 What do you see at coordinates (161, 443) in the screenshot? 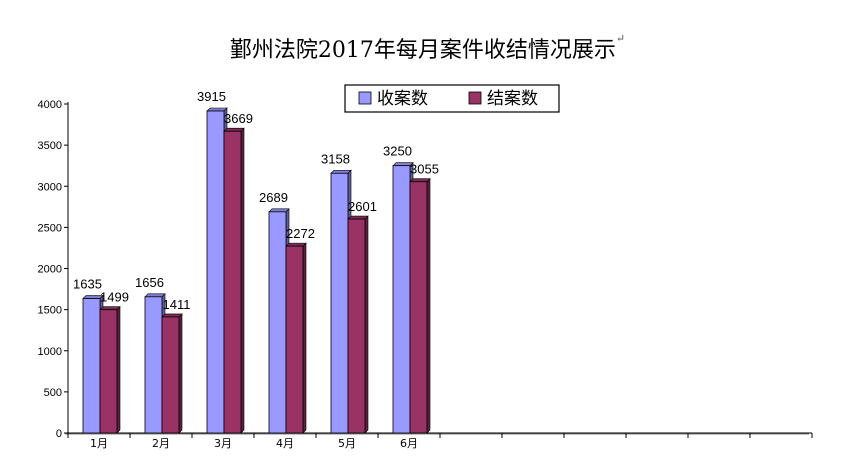
I see `x-tick-label: 2月` at bounding box center [161, 443].